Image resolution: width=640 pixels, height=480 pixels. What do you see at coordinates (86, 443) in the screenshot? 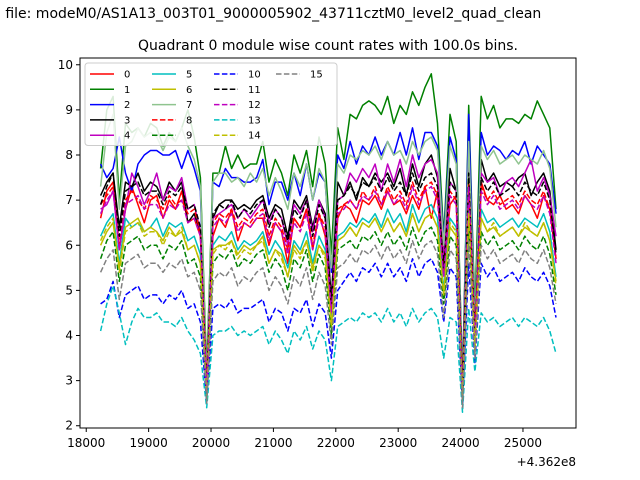
I see `x-tick-label: 18000` at bounding box center [86, 443].